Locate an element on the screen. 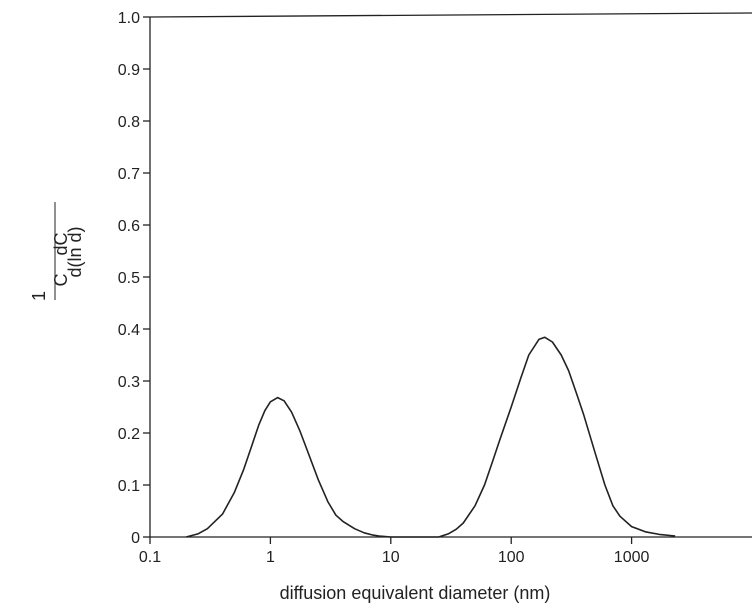 The width and height of the screenshot is (752, 609). x-axis: 0.1 1 10 100 1000 is located at coordinates (394, 551).